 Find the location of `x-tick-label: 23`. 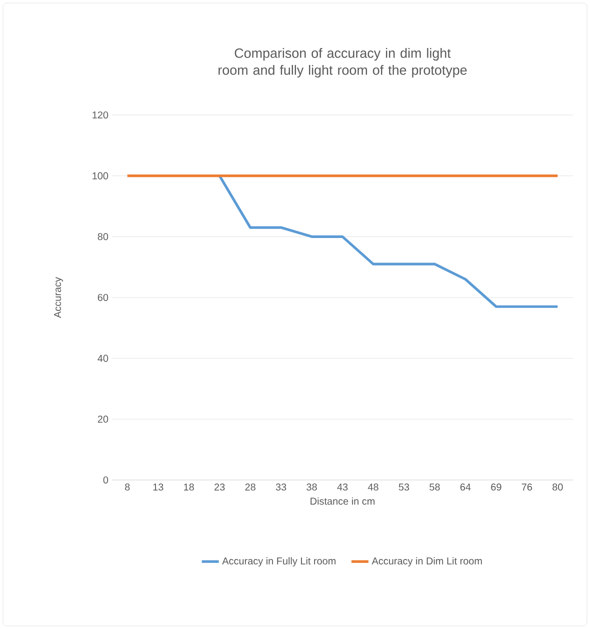

x-tick-label: 23 is located at coordinates (219, 487).